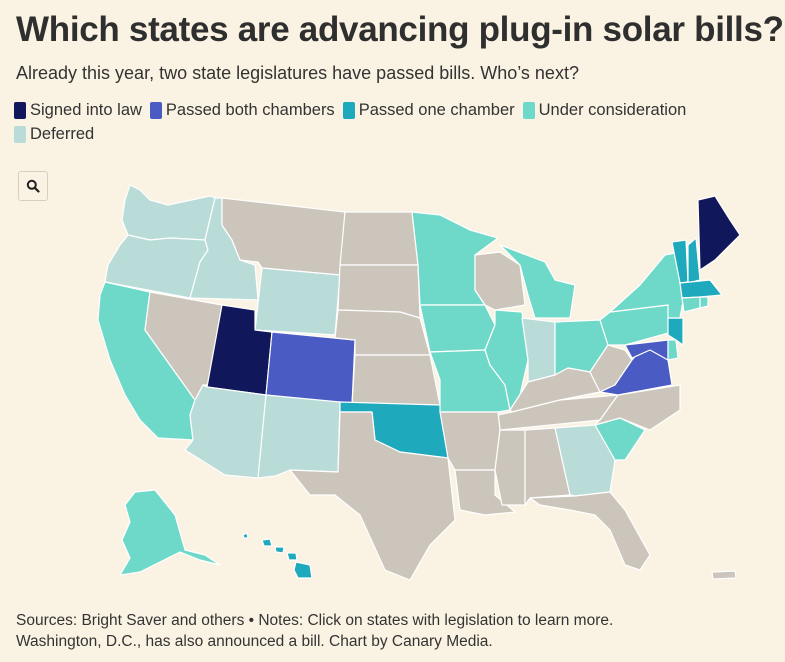  I want to click on state-new-hampshire, so click(694, 260).